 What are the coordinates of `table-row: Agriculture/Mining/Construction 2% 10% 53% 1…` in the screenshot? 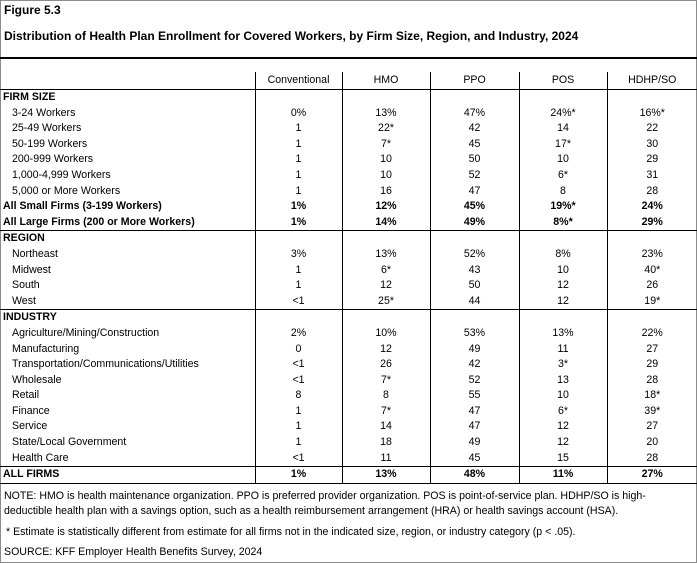 It's located at (348, 333).